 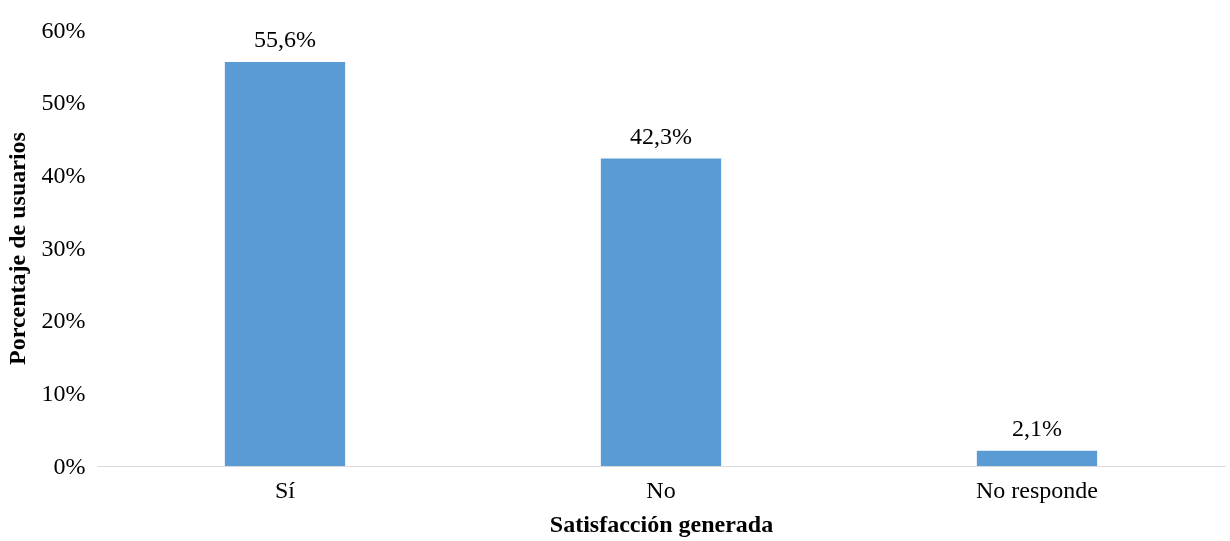 What do you see at coordinates (63, 392) in the screenshot?
I see `y-tick-label: 10%` at bounding box center [63, 392].